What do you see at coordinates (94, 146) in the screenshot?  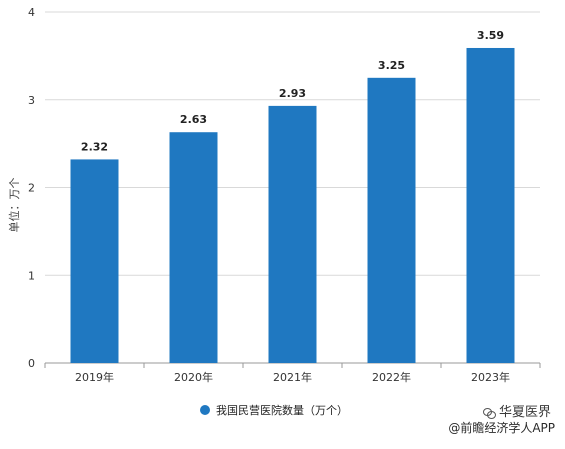 I see `data-label: 2.32` at bounding box center [94, 146].